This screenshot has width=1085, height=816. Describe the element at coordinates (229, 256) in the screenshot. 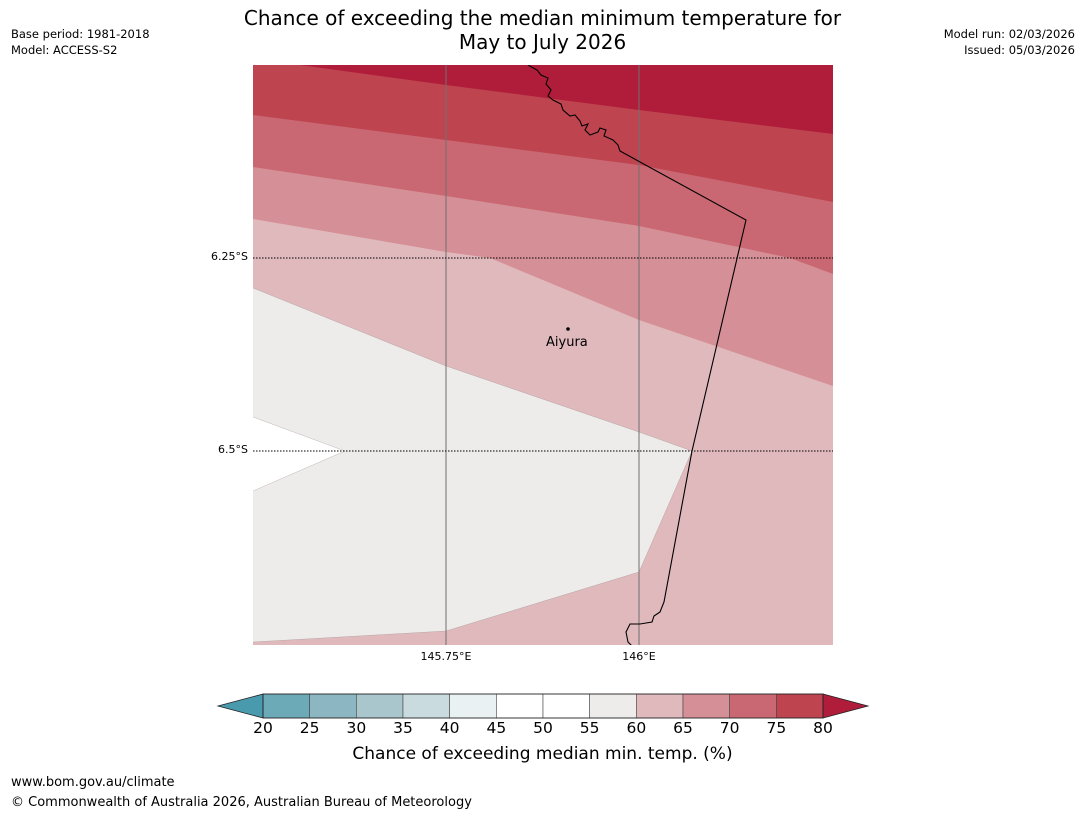

I see `lat-label-6-25: 6.25°S` at that location.